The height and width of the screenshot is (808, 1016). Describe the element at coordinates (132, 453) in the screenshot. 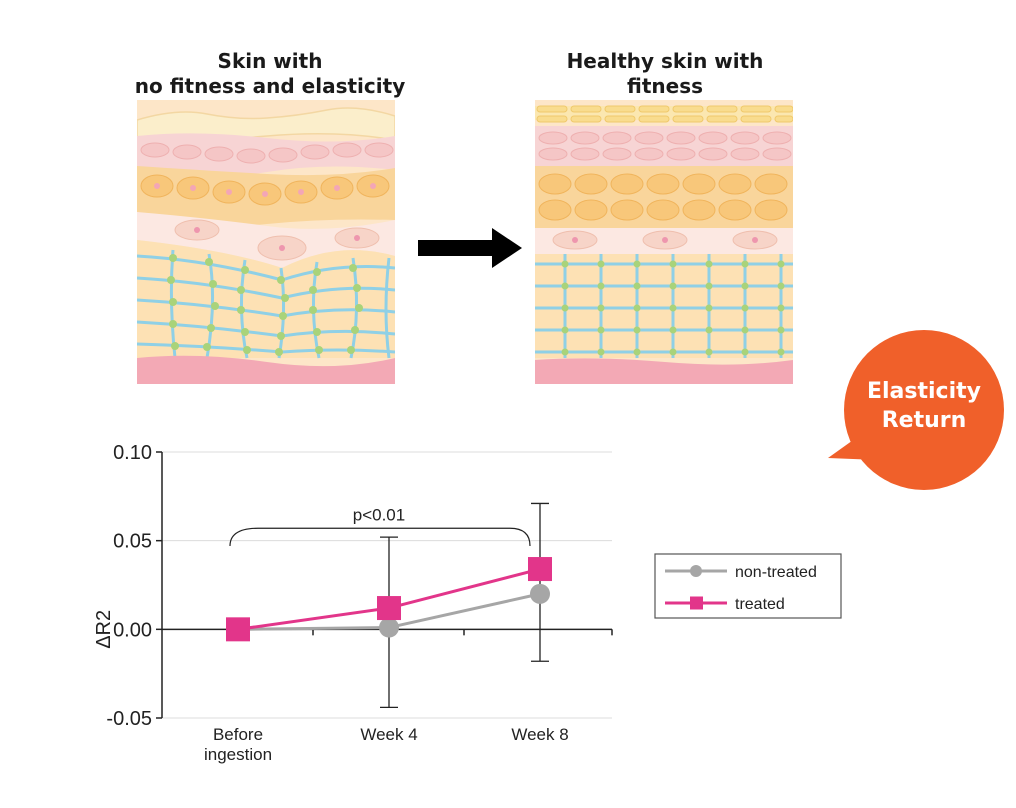

I see `y-tick-label-0: 0.10` at that location.